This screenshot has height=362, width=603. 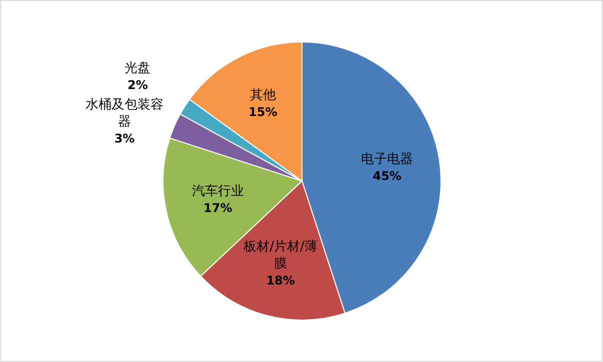 I want to click on data-label: 18%, so click(x=280, y=281).